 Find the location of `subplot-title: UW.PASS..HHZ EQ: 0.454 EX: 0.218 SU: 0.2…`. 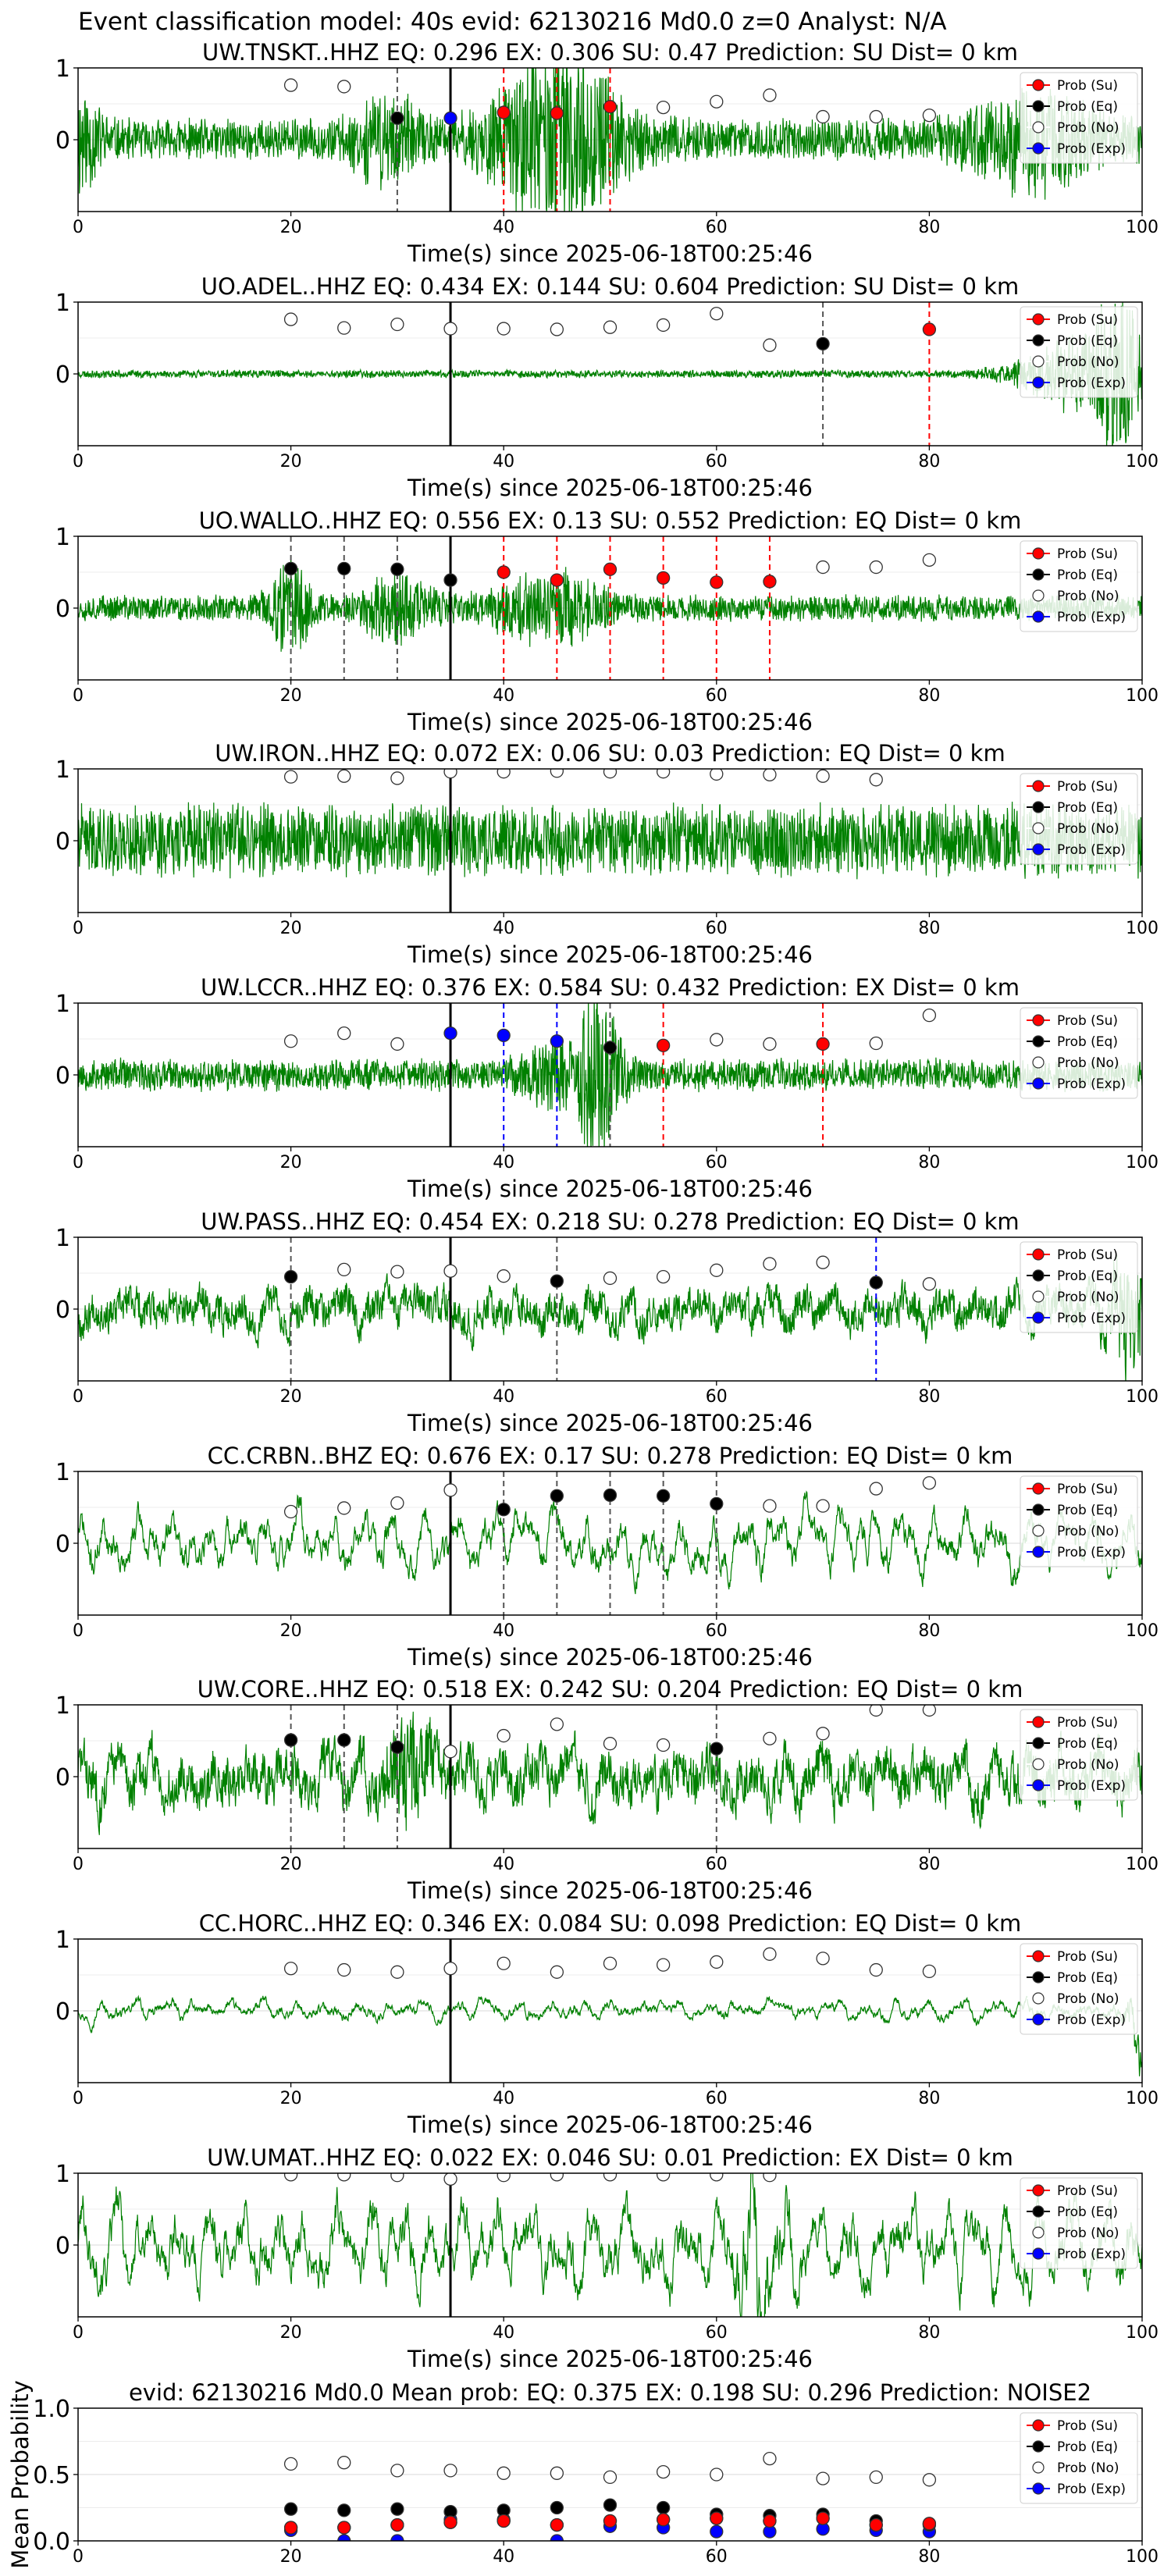

subplot-title: UW.PASS..HHZ EQ: 0.454 EX: 0.218 SU: 0.2… is located at coordinates (610, 1221).